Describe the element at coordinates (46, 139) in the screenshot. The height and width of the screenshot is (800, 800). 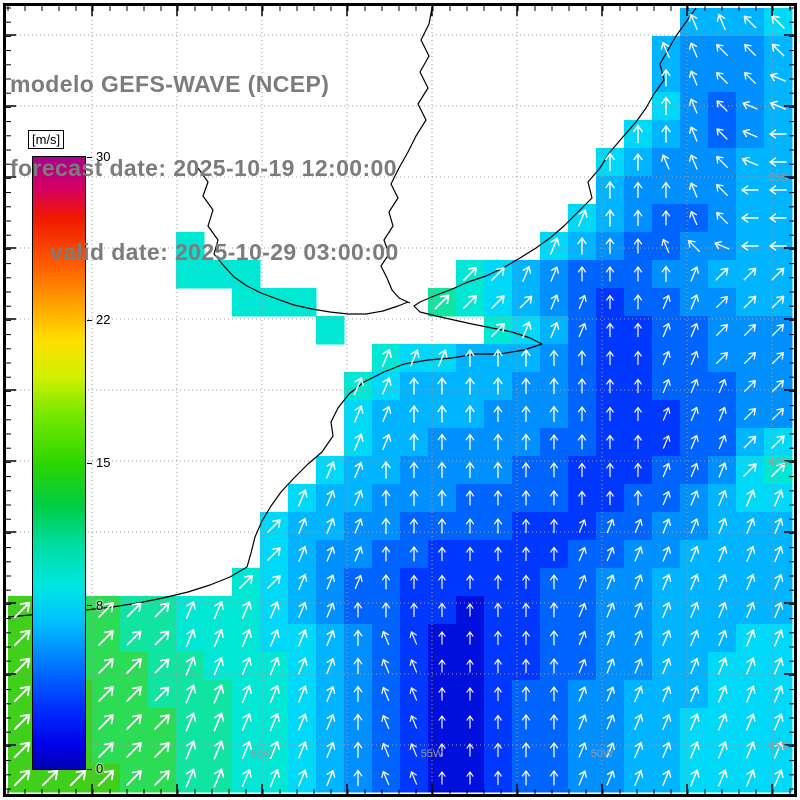
I see `color-scale-unit-label: [m/s]` at that location.